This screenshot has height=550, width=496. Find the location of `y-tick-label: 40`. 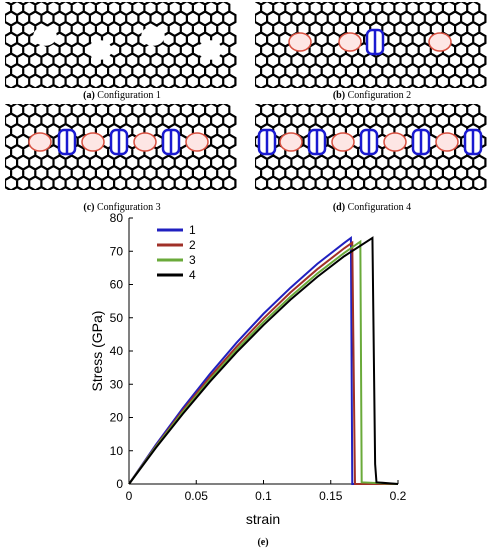

y-tick-label: 40 is located at coordinates (117, 351).